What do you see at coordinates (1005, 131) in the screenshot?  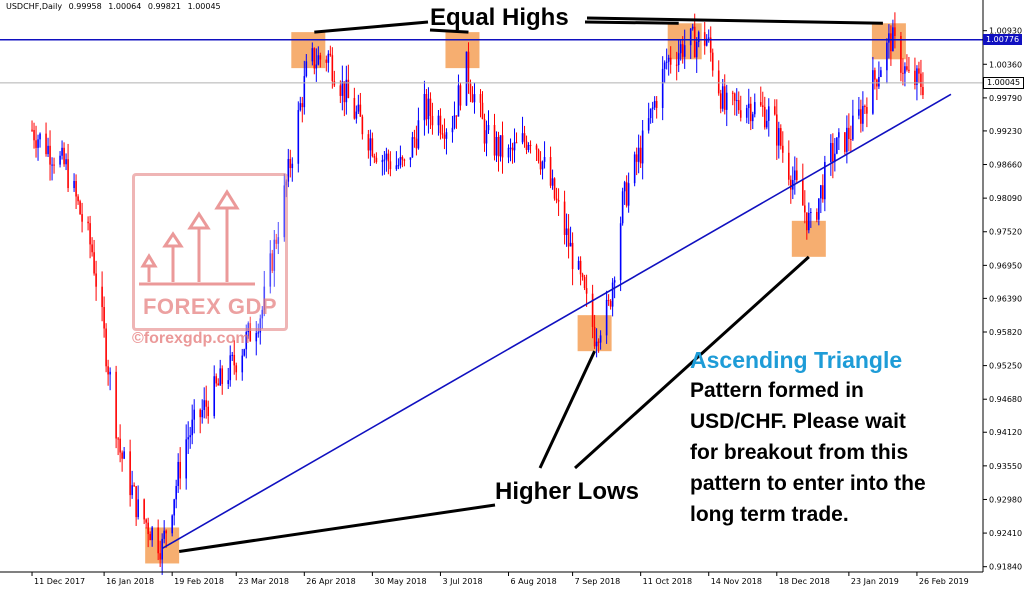 I see `y-tick-label: 0.99230` at bounding box center [1005, 131].